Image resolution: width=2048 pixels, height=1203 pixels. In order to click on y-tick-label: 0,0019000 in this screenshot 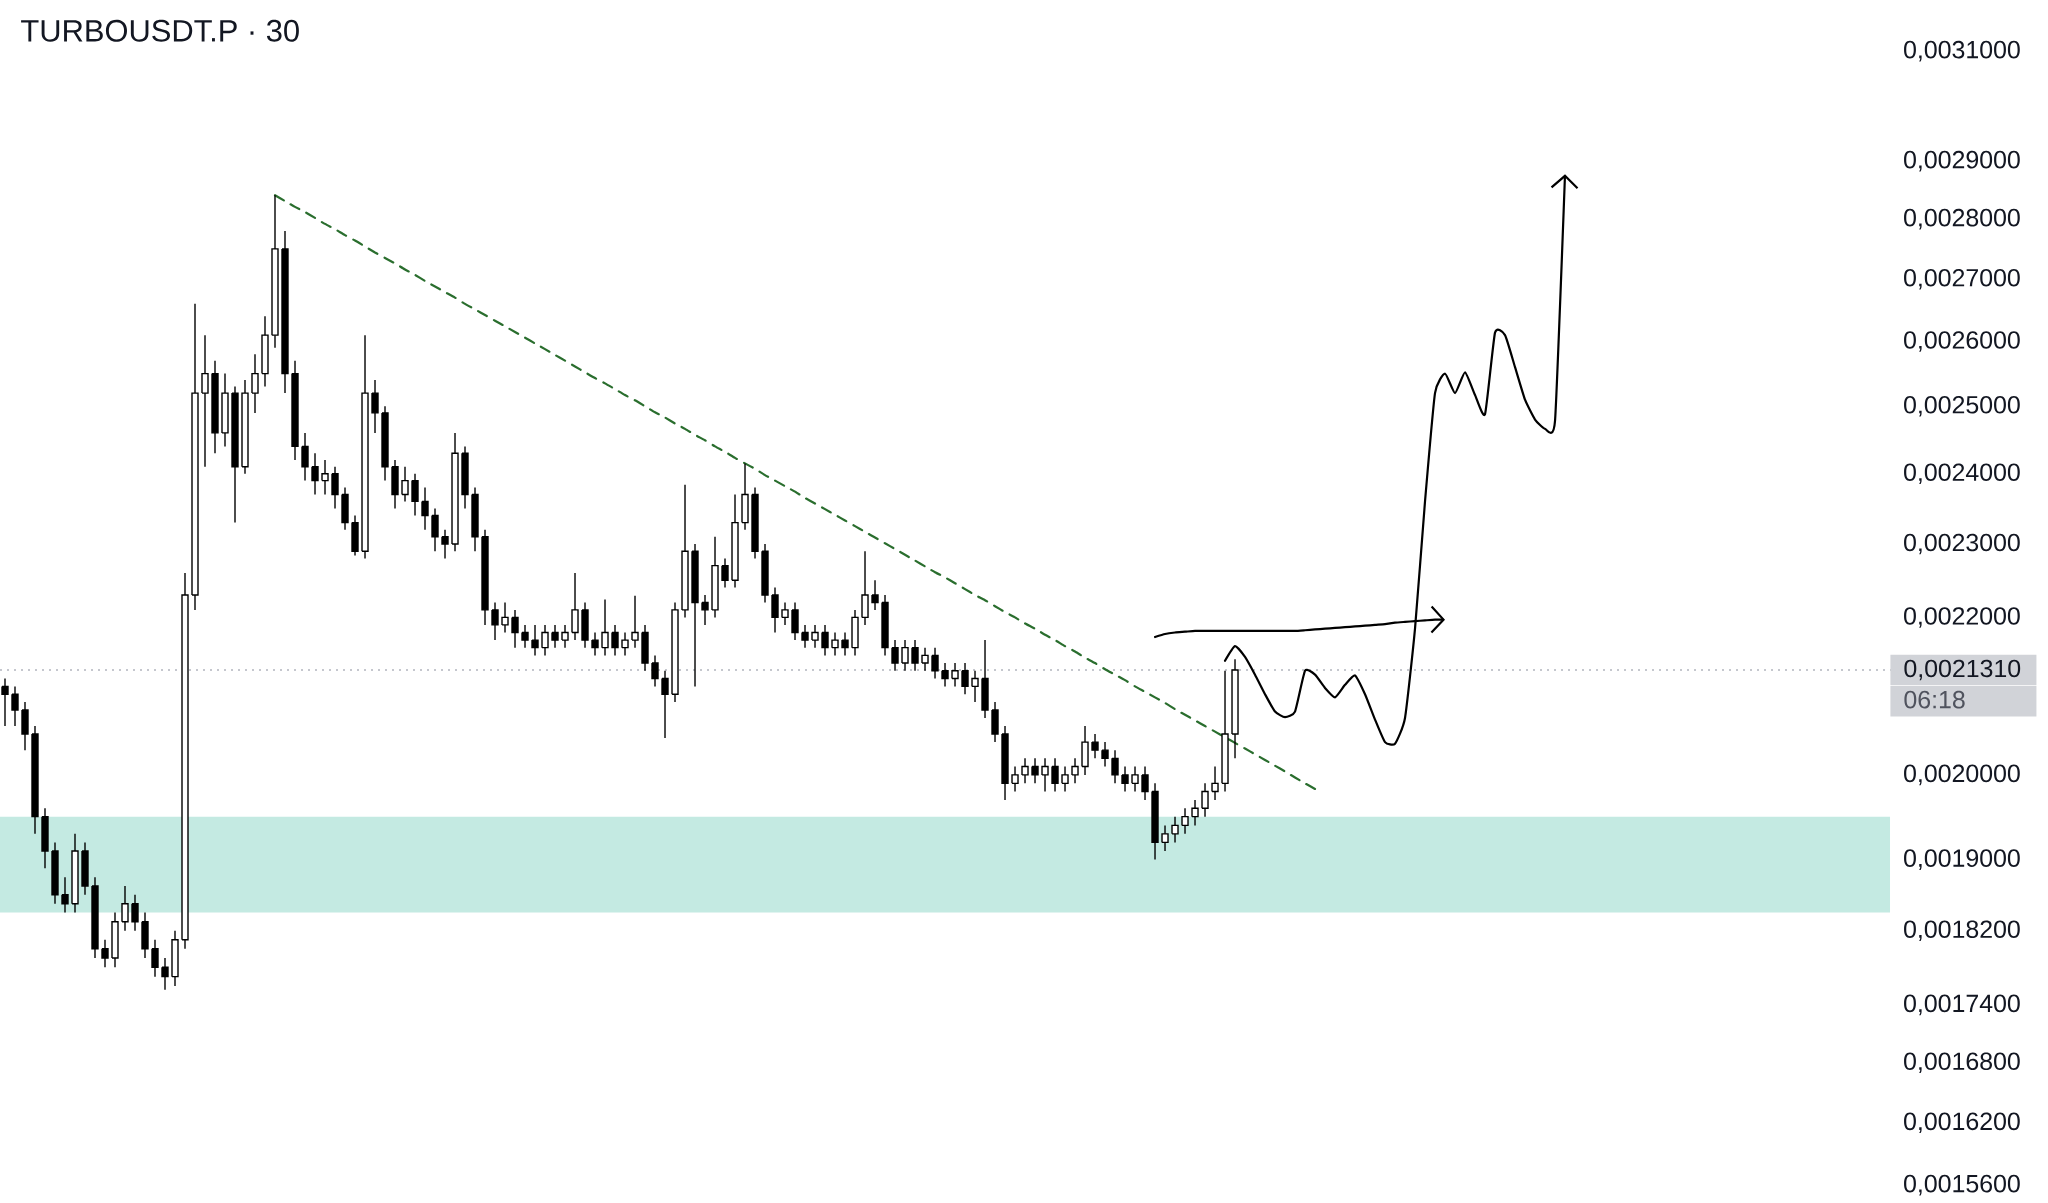, I will do `click(1962, 859)`.